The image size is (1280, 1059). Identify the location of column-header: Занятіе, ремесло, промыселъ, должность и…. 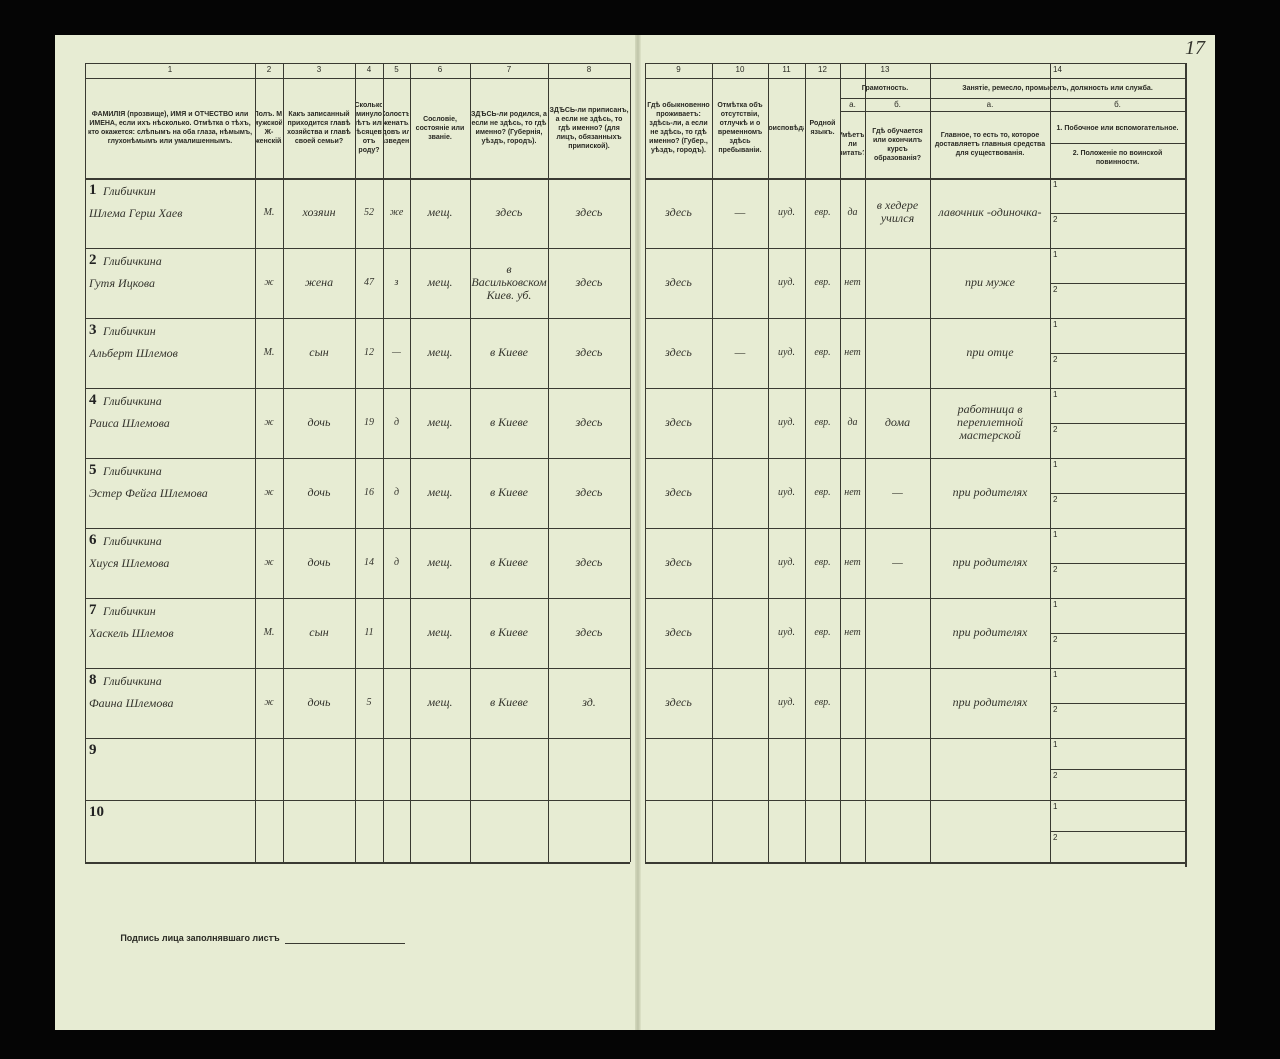
(1057, 88).